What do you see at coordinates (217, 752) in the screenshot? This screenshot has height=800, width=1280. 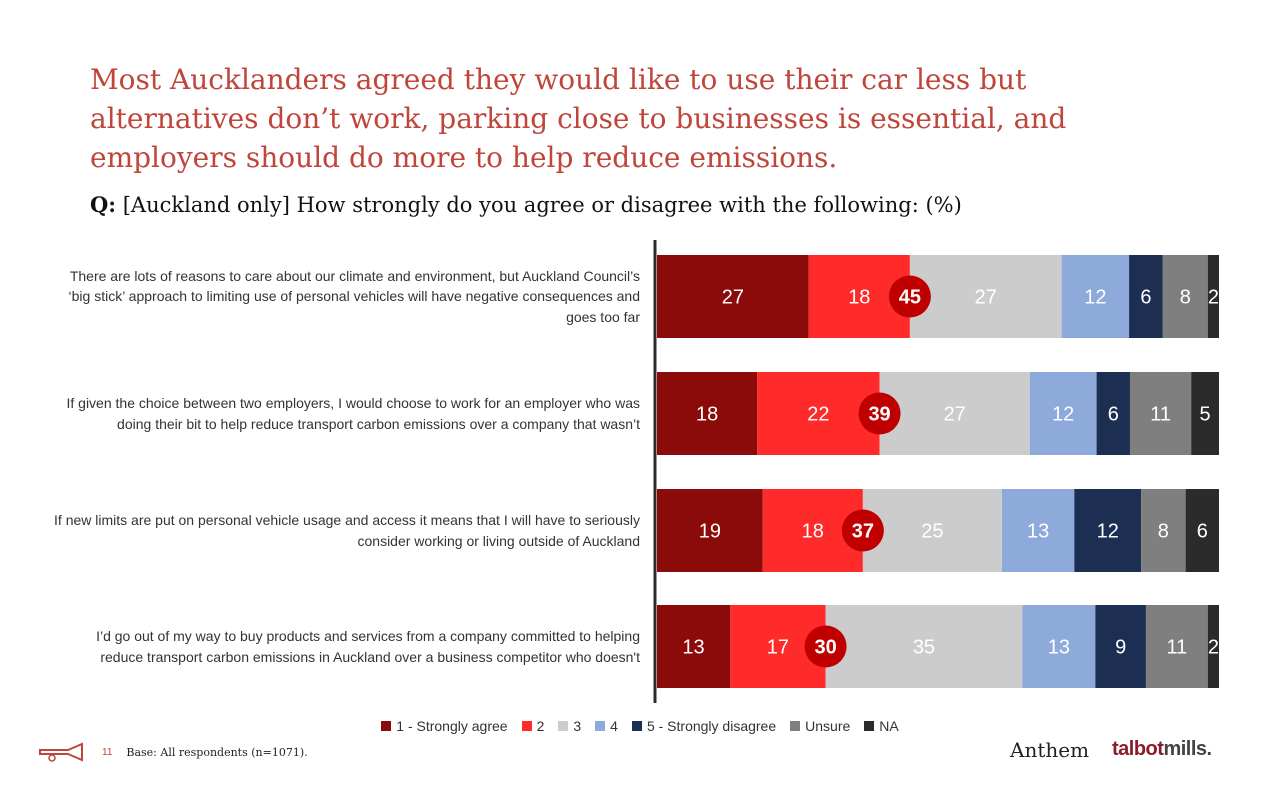 I see `base-note: Base: All respondents (n=1071).` at bounding box center [217, 752].